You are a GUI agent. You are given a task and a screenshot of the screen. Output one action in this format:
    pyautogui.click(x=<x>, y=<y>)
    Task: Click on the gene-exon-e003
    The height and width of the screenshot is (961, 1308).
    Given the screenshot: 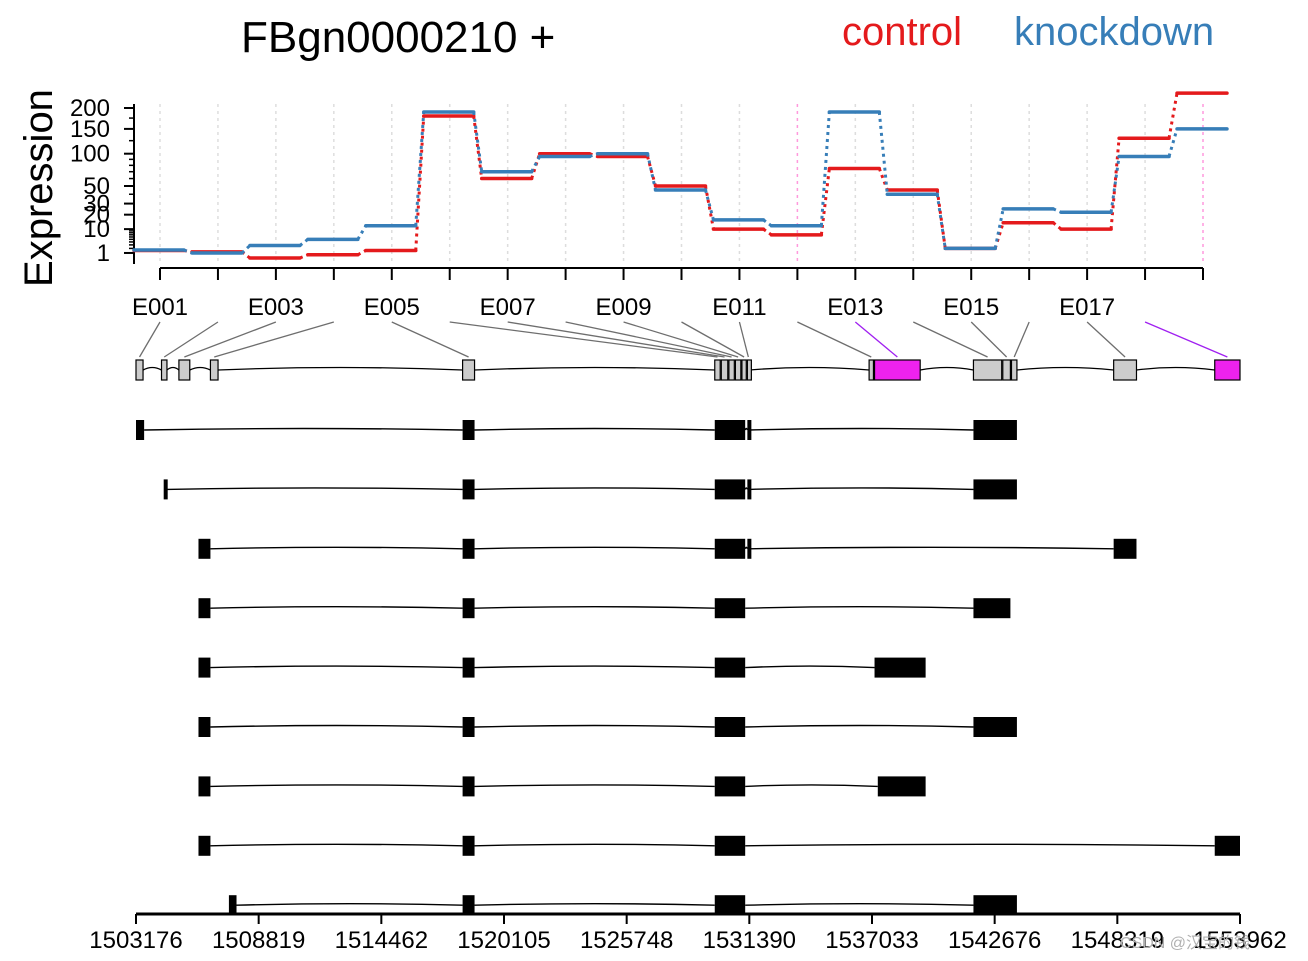 What is the action you would take?
    pyautogui.click(x=184, y=370)
    